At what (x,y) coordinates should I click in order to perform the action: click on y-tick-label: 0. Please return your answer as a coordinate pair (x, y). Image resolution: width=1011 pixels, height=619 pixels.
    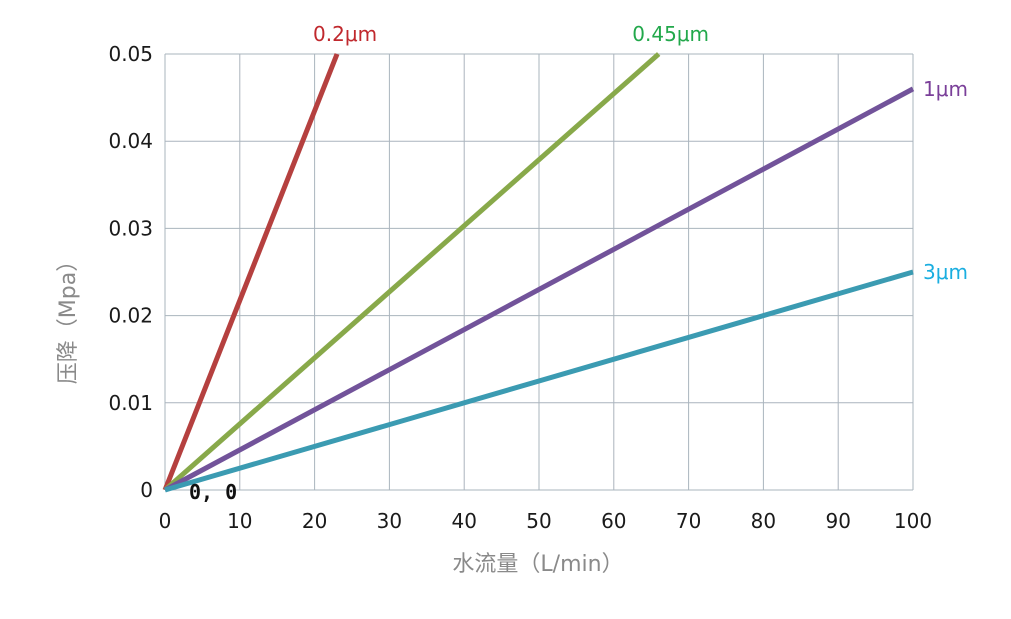
    Looking at the image, I should click on (146, 490).